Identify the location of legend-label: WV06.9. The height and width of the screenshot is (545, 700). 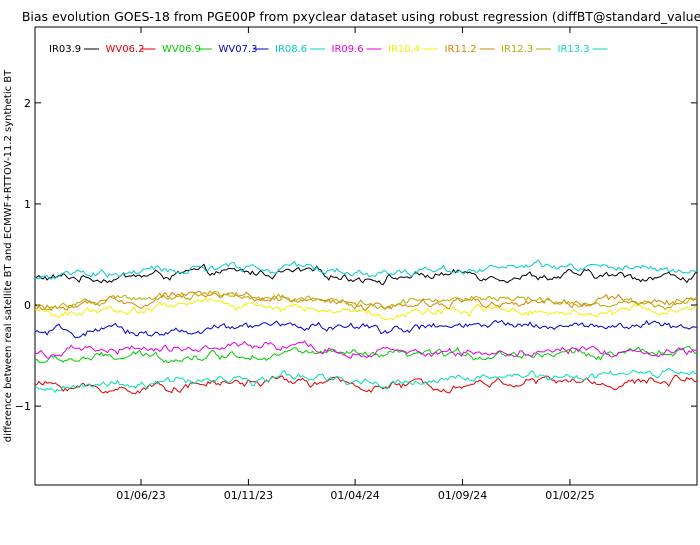
(181, 49).